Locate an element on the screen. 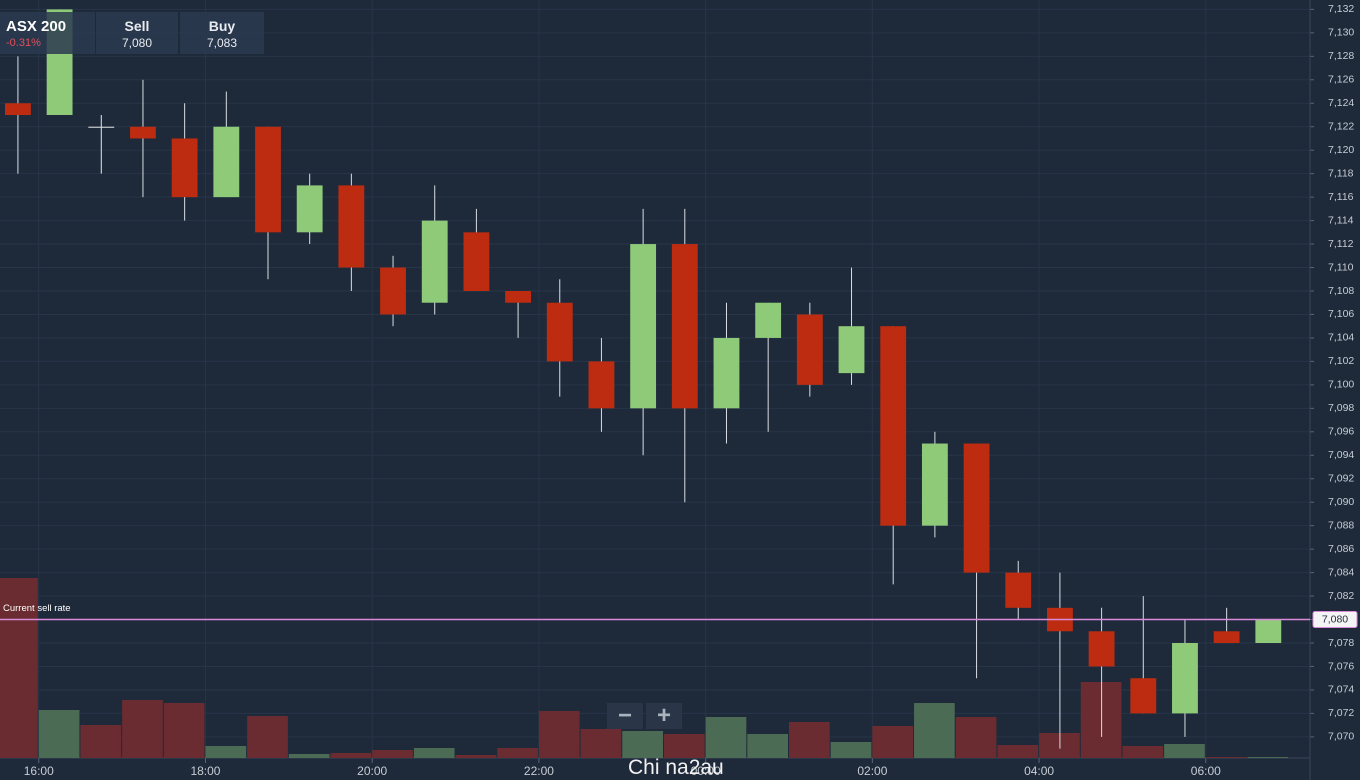 This screenshot has height=780, width=1360. y-tick-label: 7,108 is located at coordinates (1341, 291).